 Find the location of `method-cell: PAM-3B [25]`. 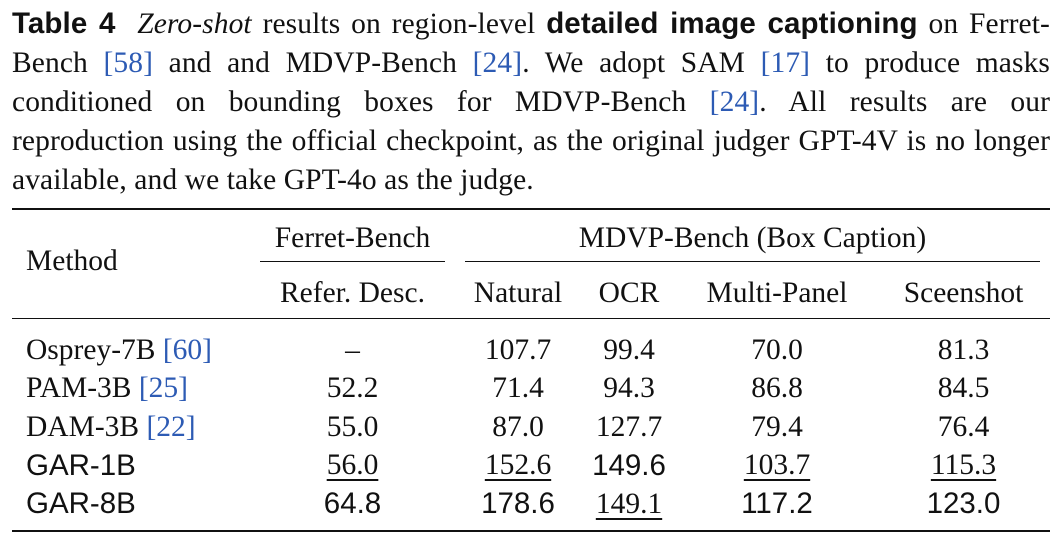

method-cell: PAM-3B [25] is located at coordinates (131, 389).